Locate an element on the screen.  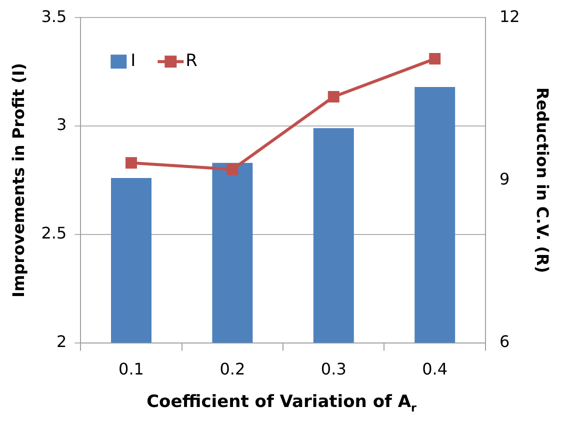
y-tick-label: 2 is located at coordinates (61, 341).